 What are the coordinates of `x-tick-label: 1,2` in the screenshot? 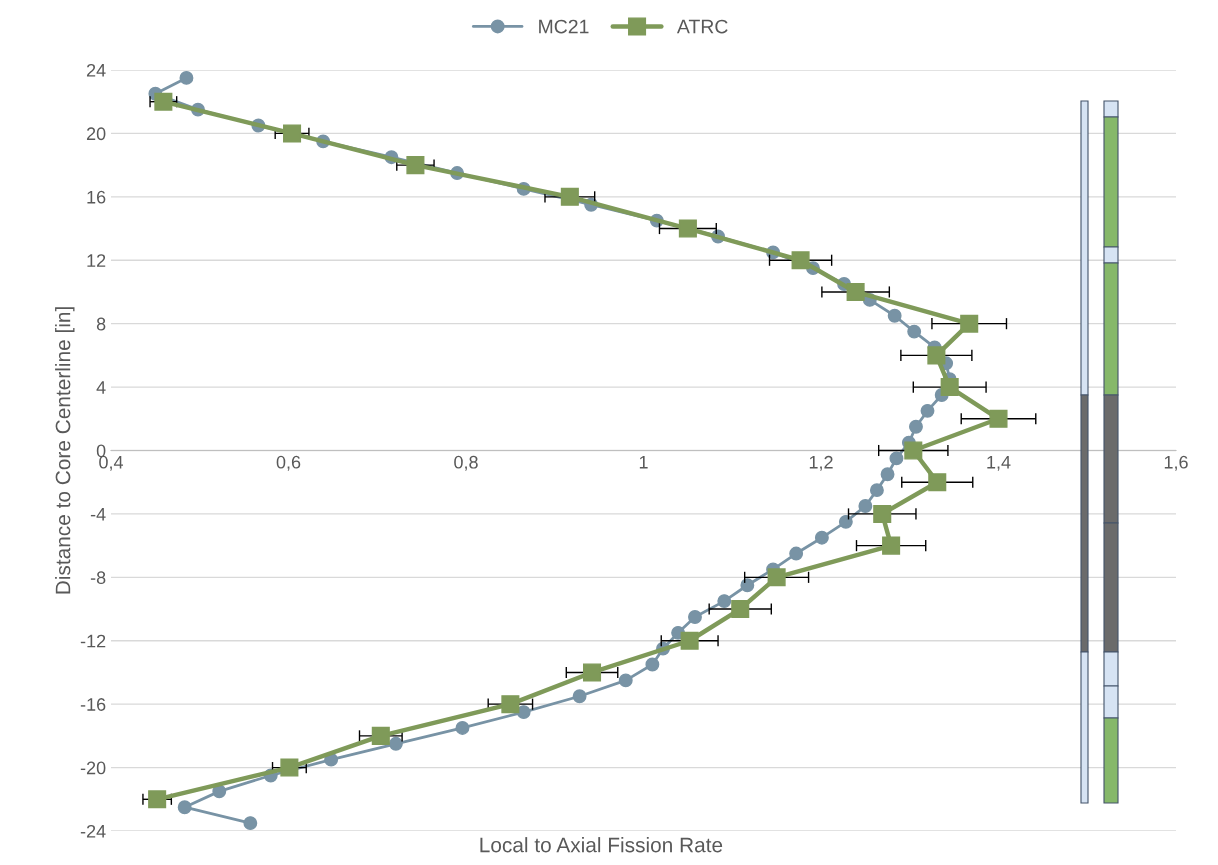 It's located at (821, 463).